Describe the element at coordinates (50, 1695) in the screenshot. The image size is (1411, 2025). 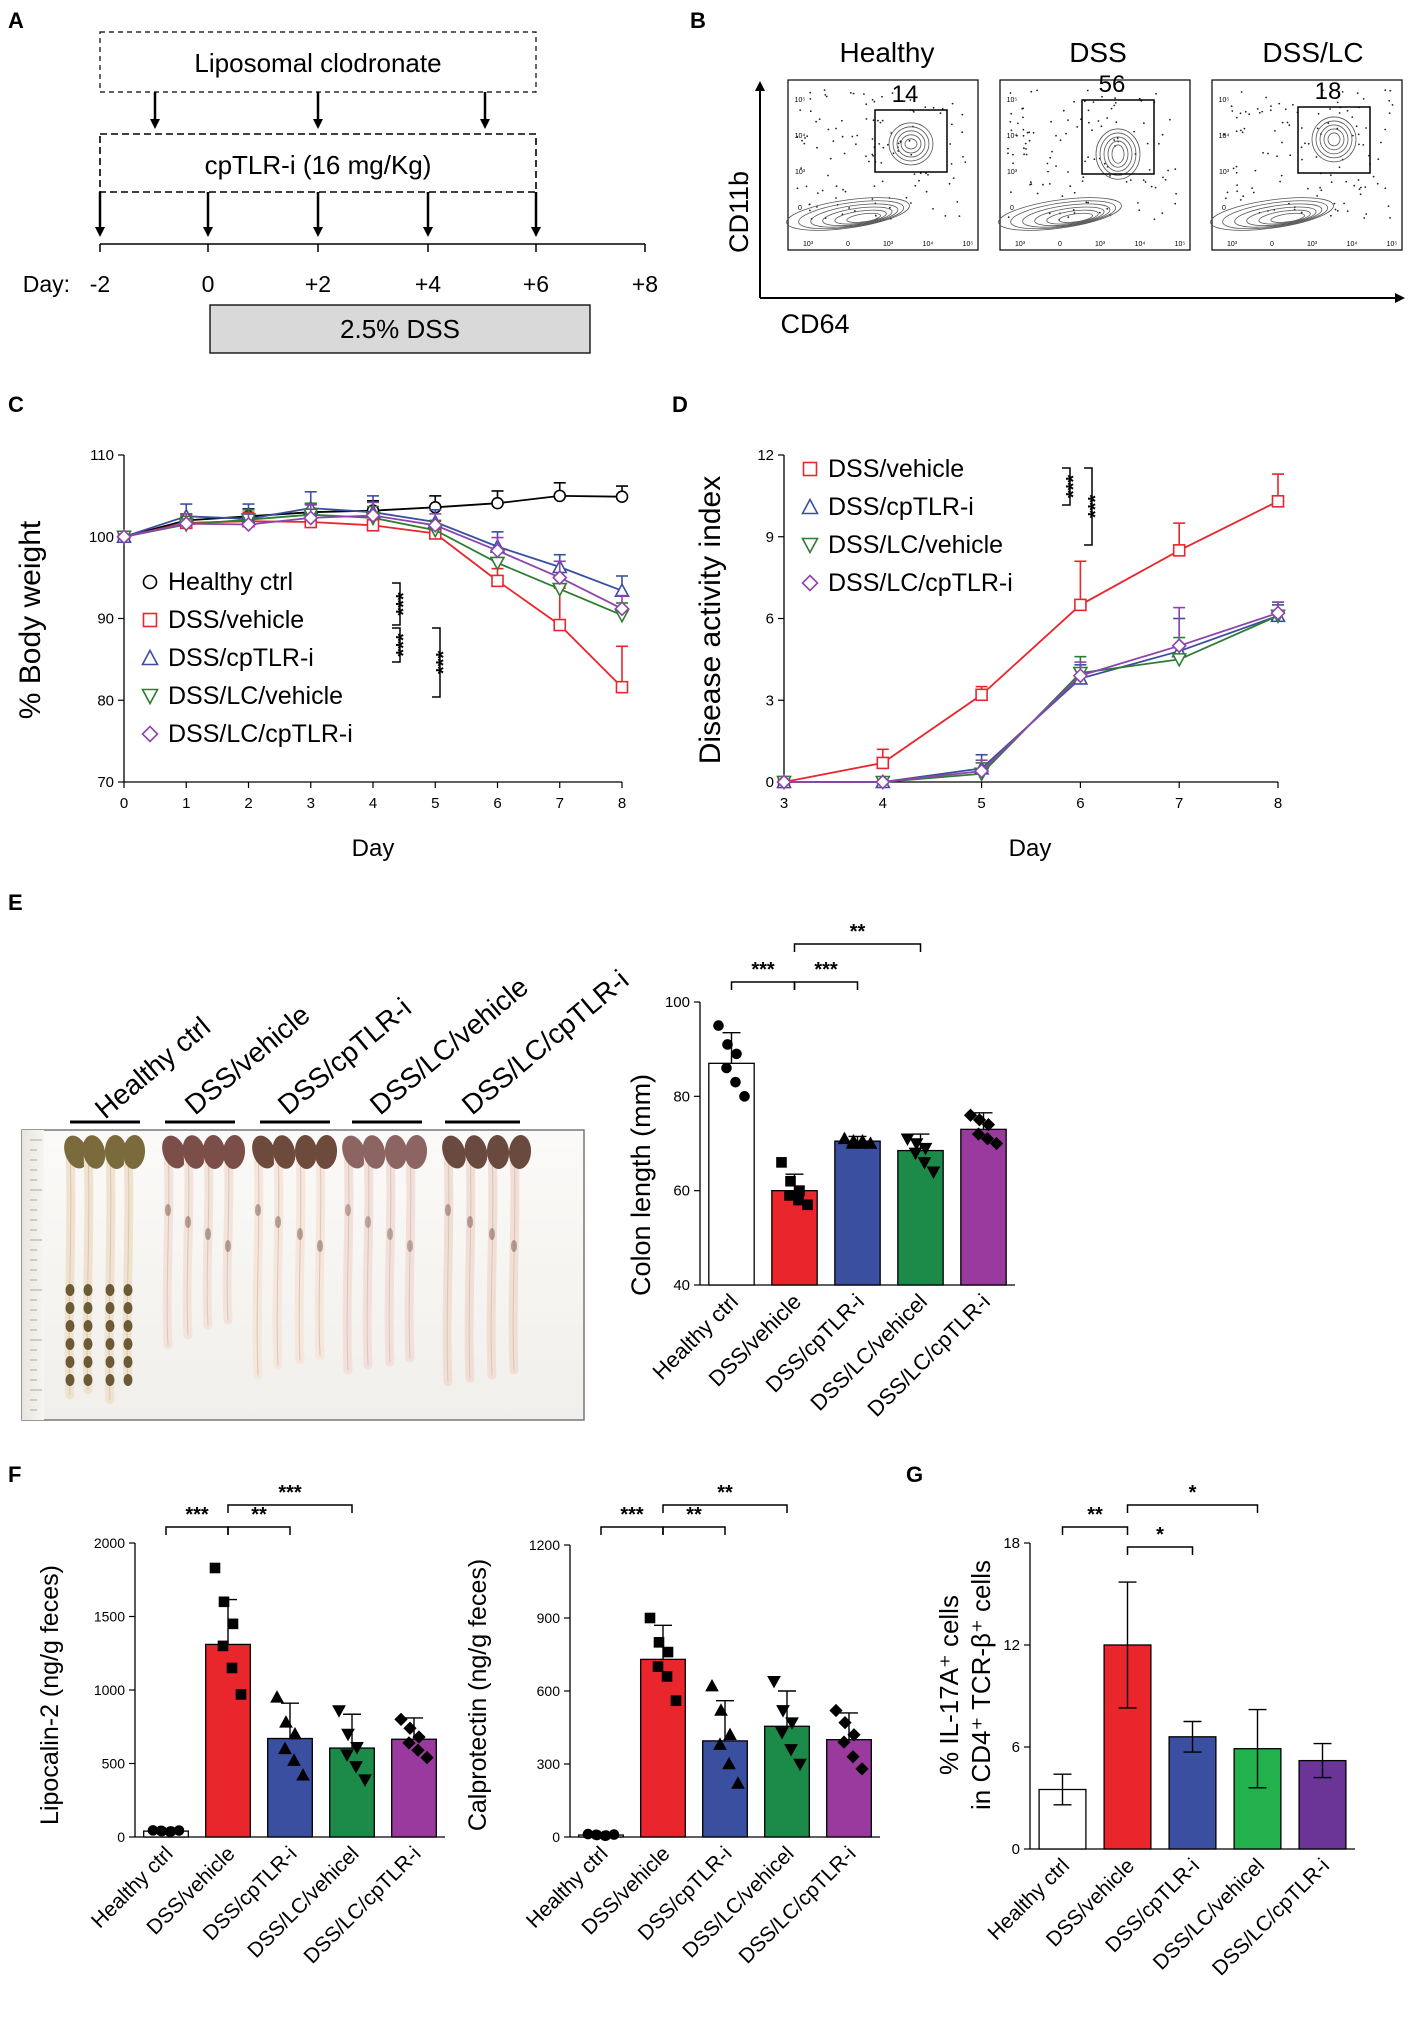
I see `f1-ylabel: Lipocalin-2 (ng/g feces)` at that location.